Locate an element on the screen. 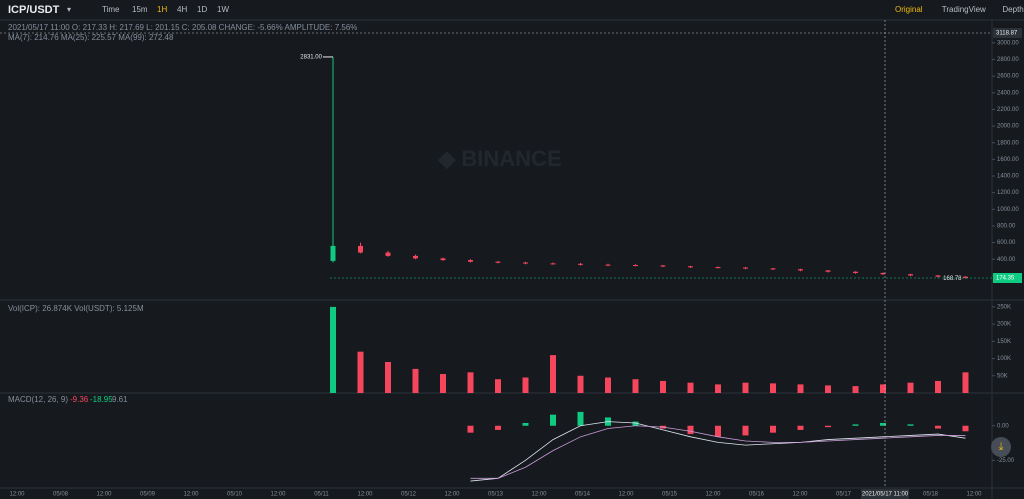  pair-dropdown: ▾ is located at coordinates (69, 9).